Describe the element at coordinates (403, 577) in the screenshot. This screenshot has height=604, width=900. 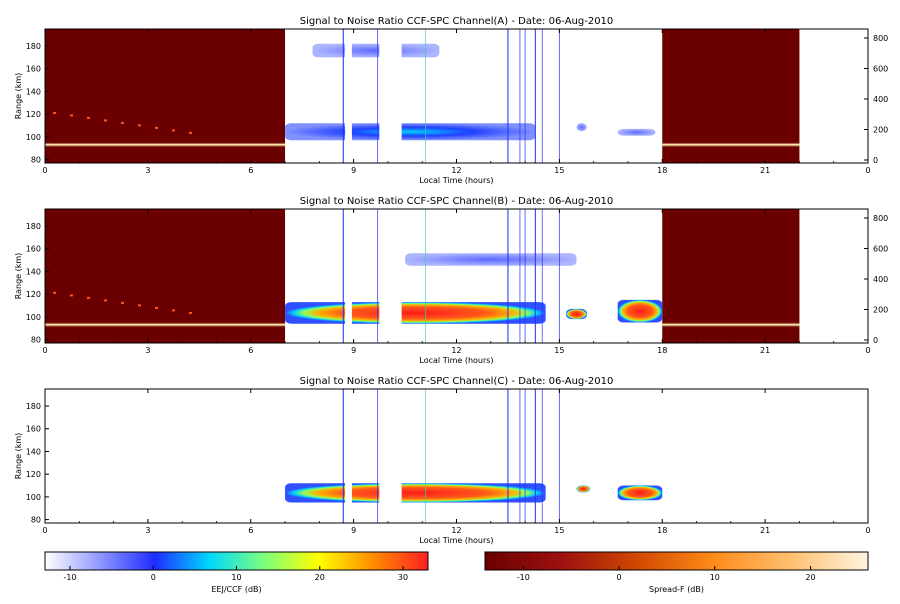
I see `colorbar-tick-label: 30` at that location.